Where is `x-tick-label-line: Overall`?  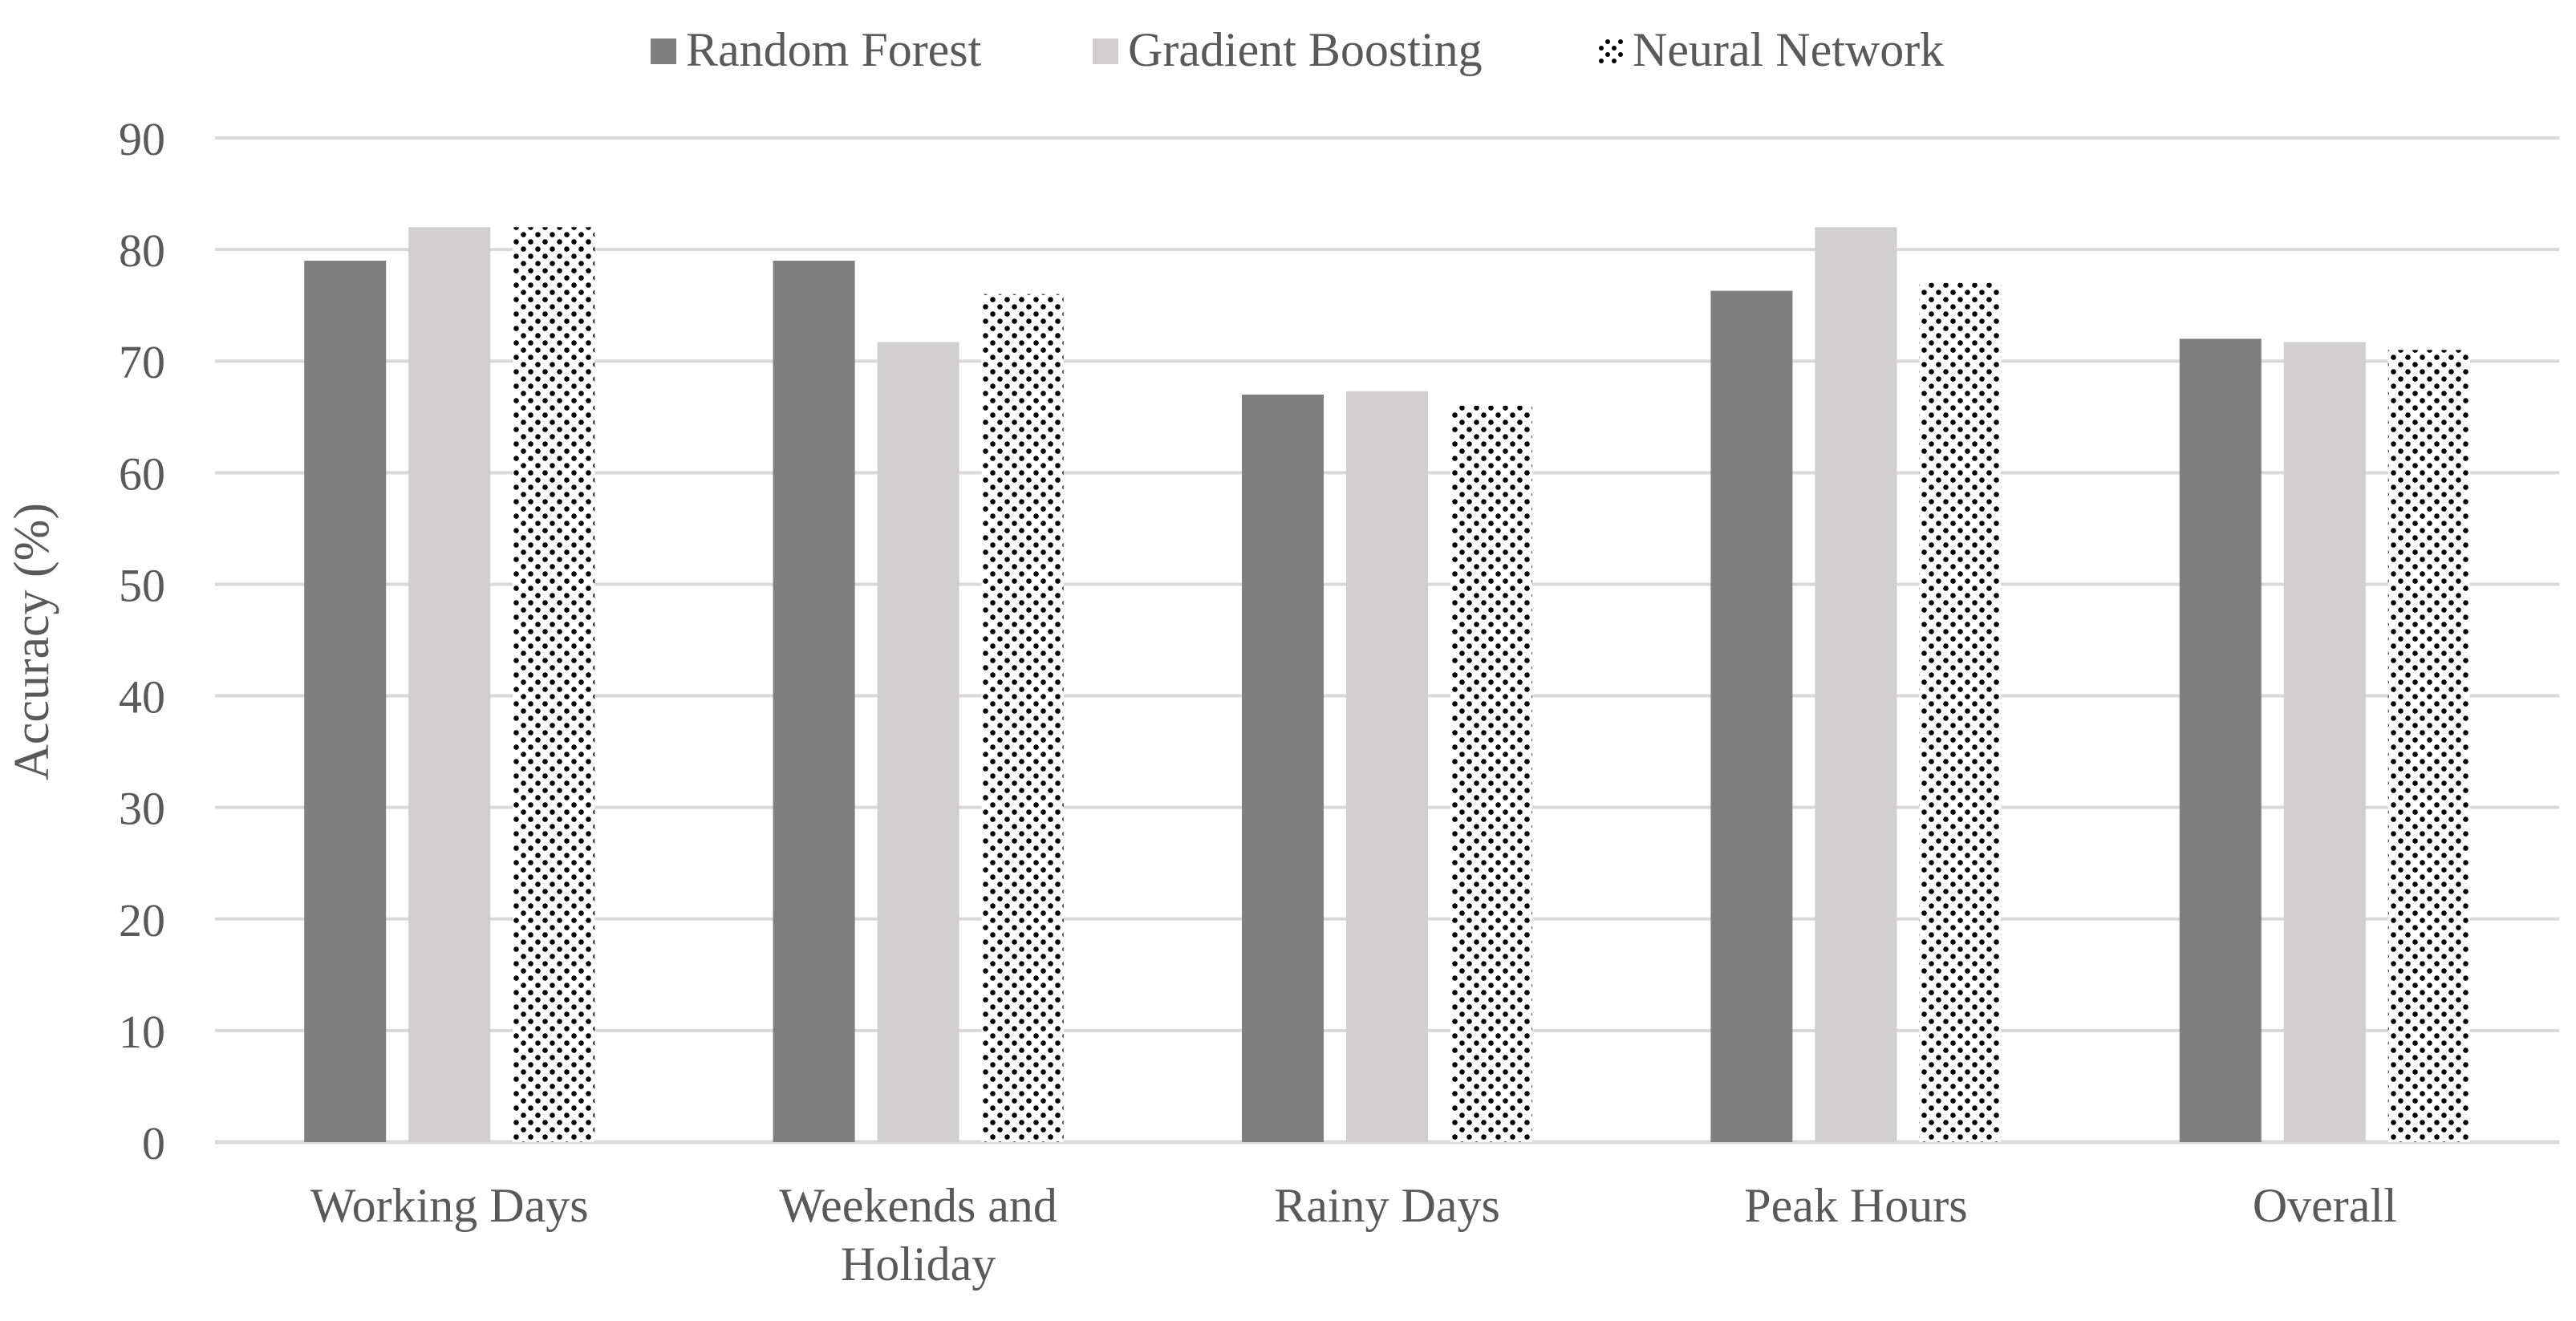
x-tick-label-line: Overall is located at coordinates (2325, 1205).